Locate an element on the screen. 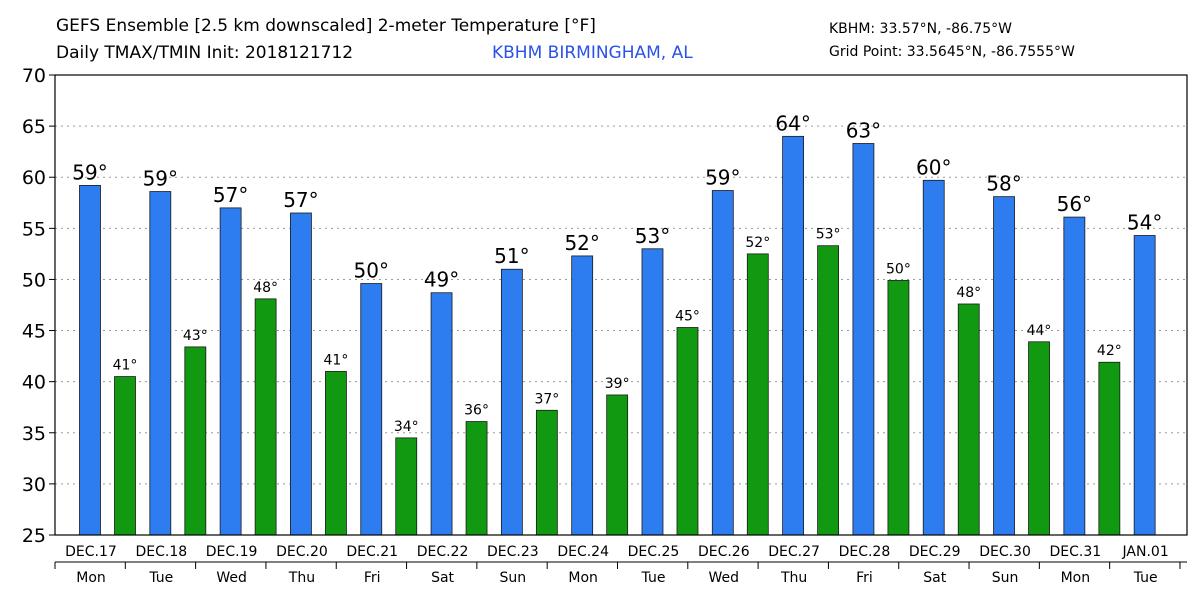 This screenshot has height=600, width=1200. tmax-value-label: 60° is located at coordinates (933, 167).